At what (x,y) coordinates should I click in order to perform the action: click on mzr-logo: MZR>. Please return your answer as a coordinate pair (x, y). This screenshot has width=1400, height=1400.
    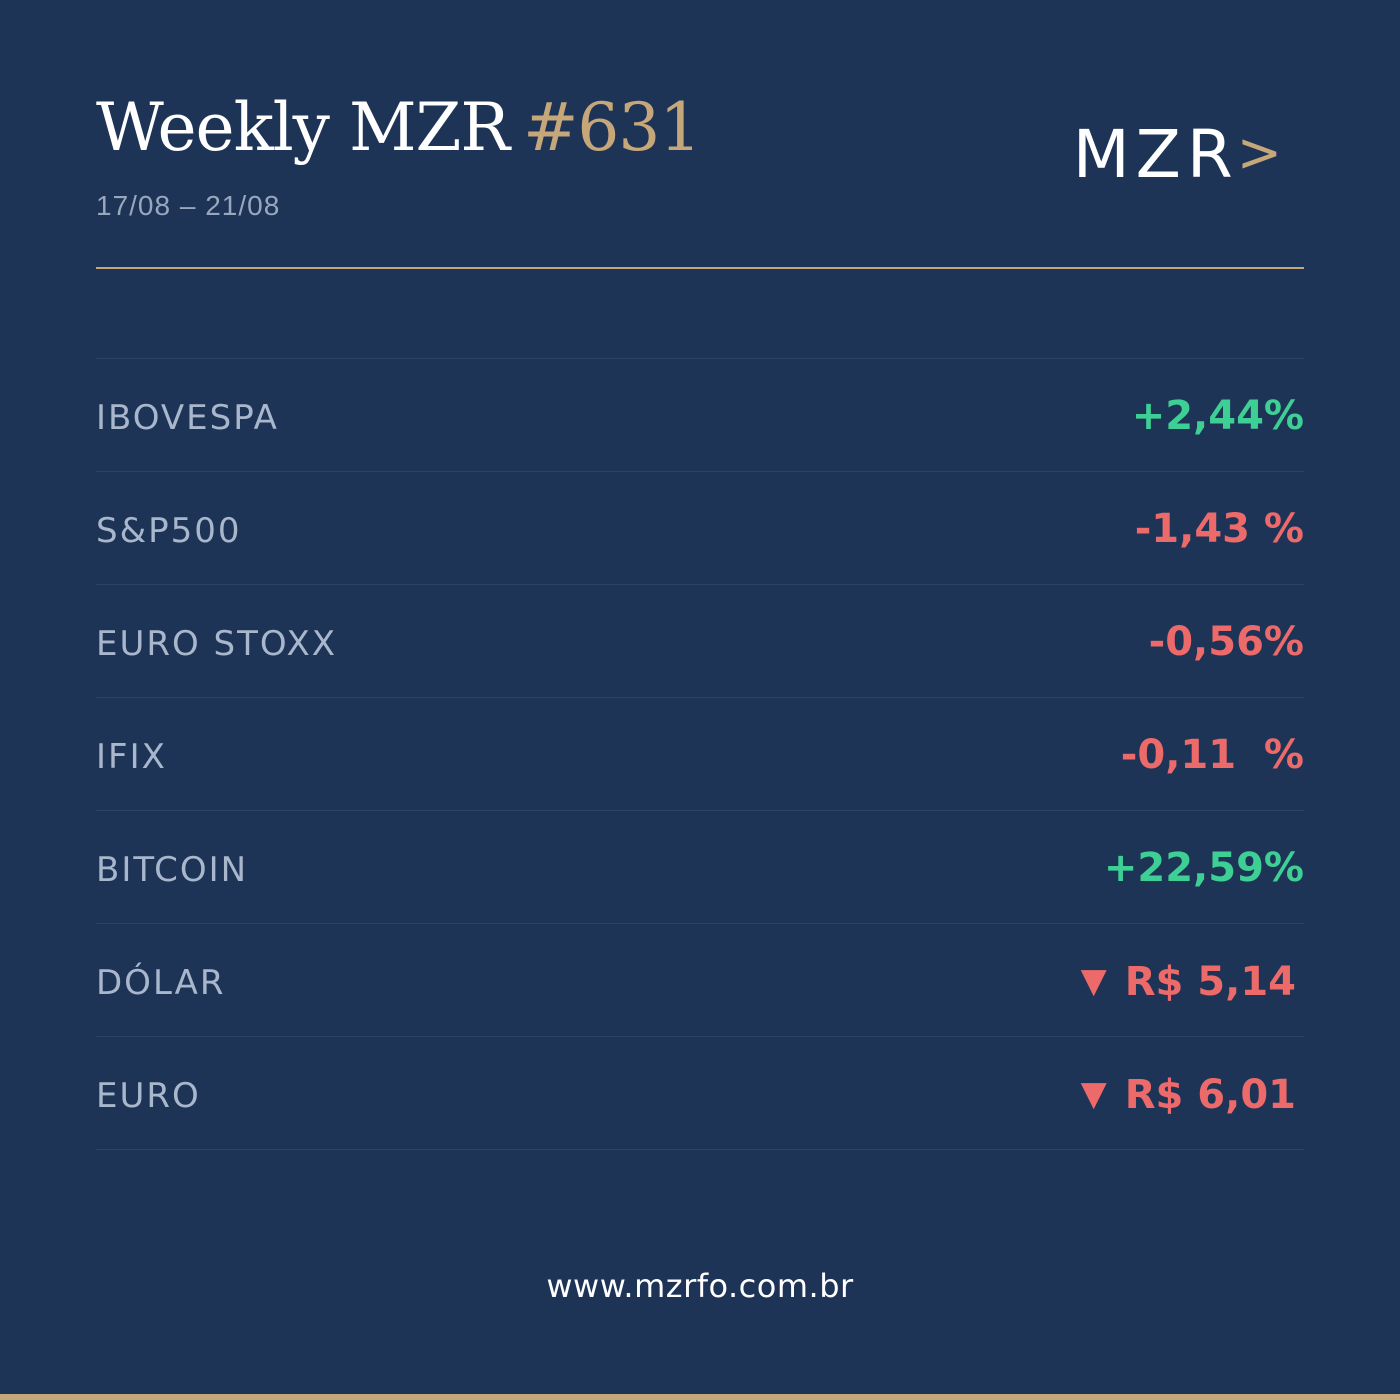
    Looking at the image, I should click on (1177, 154).